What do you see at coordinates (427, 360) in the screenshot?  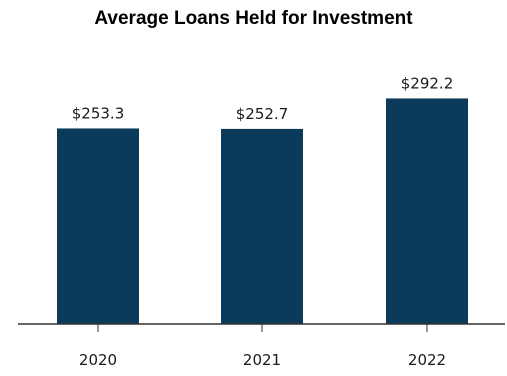 I see `x-tick-label-2022: 2022` at bounding box center [427, 360].